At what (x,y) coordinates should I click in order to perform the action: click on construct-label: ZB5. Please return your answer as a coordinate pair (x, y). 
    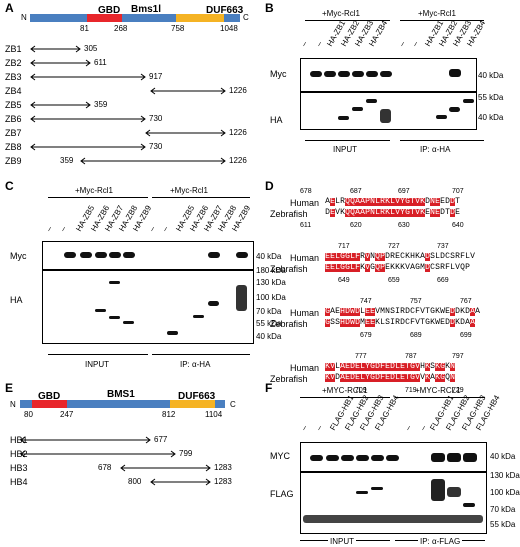
    Looking at the image, I should click on (13, 105).